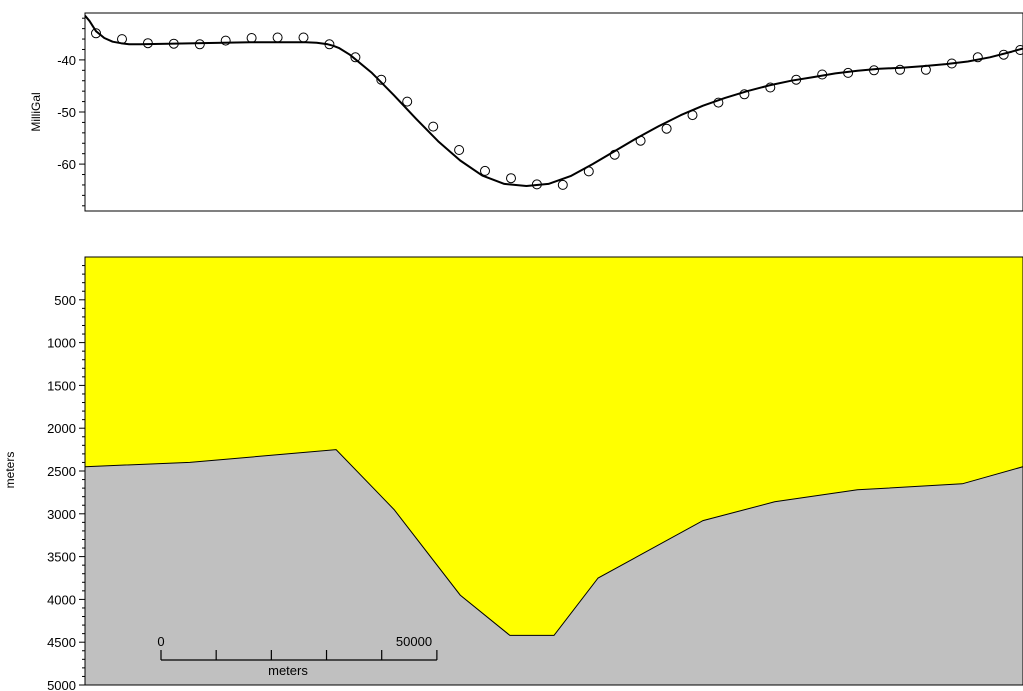  What do you see at coordinates (288, 670) in the screenshot?
I see `scale-bar-unit-label: meters` at bounding box center [288, 670].